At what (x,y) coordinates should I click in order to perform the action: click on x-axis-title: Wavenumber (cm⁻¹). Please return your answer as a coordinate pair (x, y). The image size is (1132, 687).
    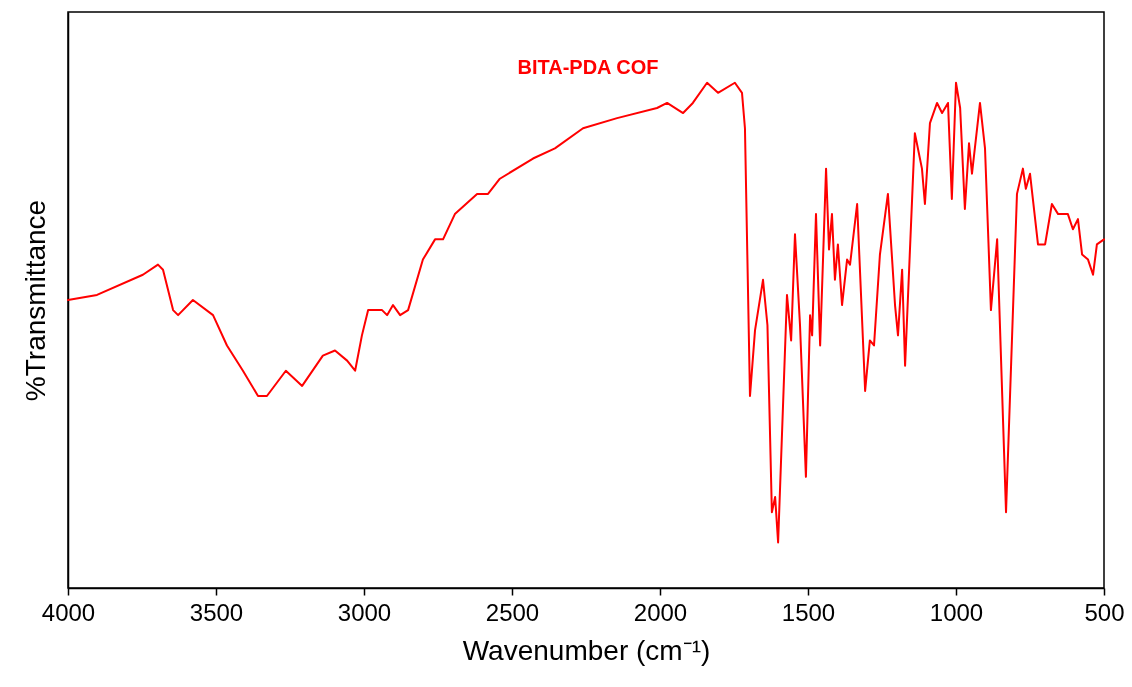
    Looking at the image, I should click on (586, 650).